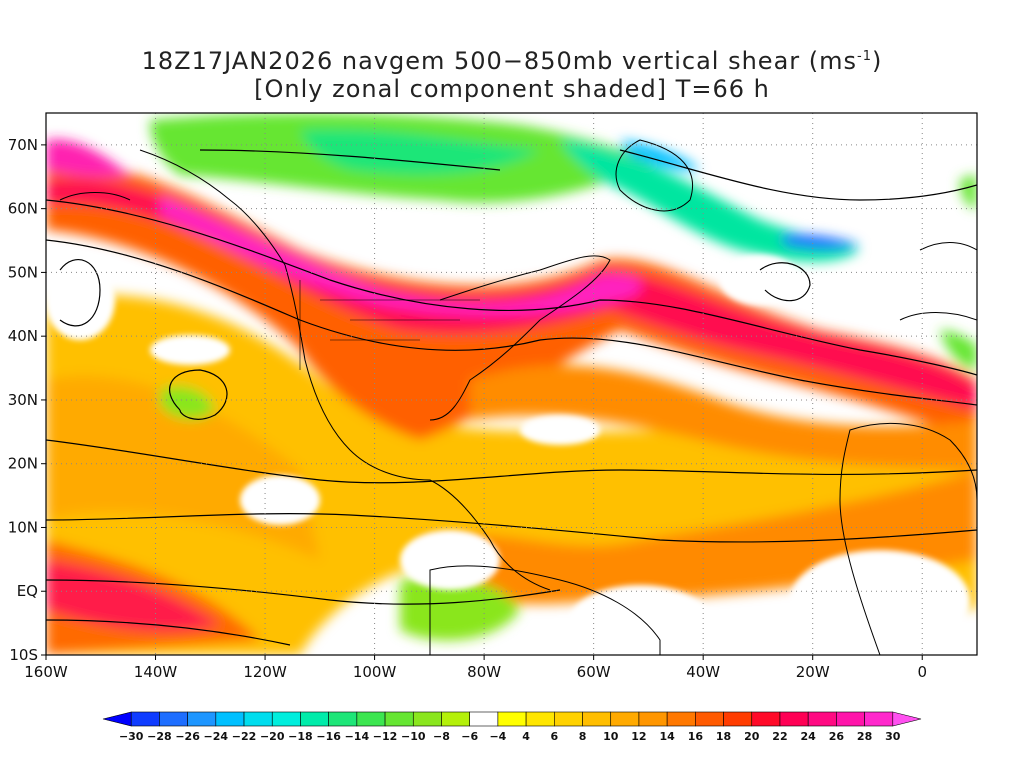  Describe the element at coordinates (554, 736) in the screenshot. I see `colorbar-label: 6` at that location.